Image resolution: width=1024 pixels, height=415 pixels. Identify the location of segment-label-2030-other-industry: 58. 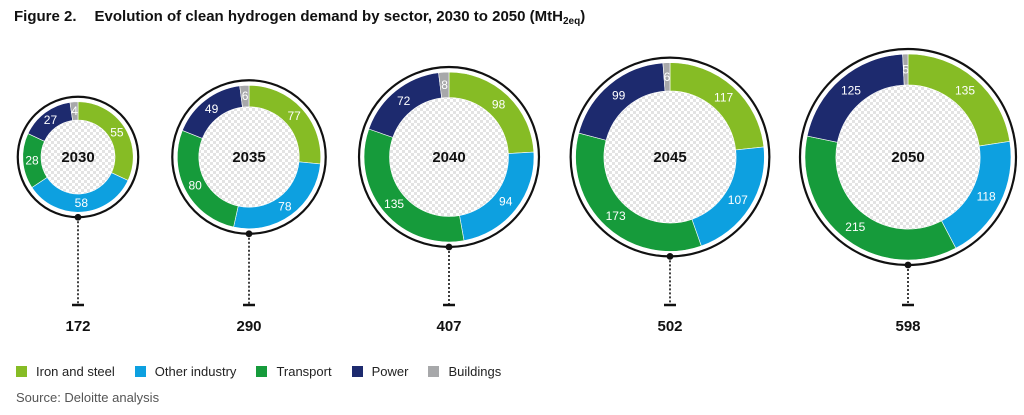
(82, 203).